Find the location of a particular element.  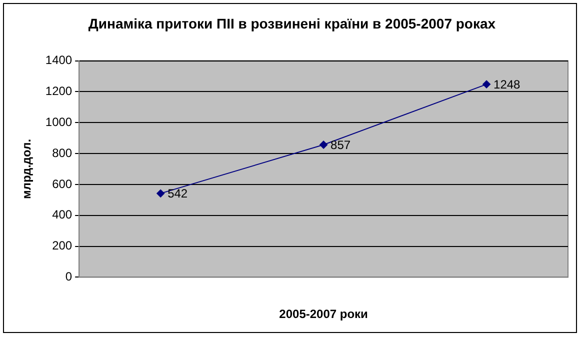

data-label: 542 is located at coordinates (178, 193).